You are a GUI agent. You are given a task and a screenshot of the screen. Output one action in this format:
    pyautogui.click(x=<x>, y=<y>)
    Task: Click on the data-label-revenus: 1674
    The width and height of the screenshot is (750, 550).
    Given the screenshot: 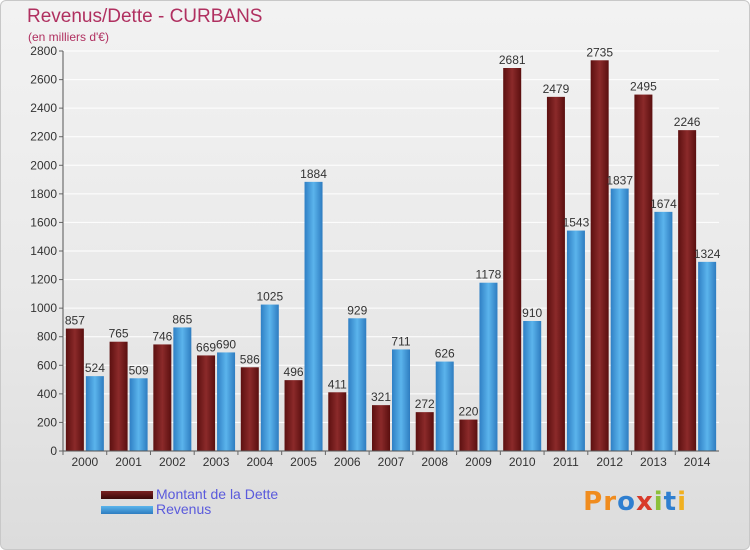 What is the action you would take?
    pyautogui.click(x=663, y=204)
    